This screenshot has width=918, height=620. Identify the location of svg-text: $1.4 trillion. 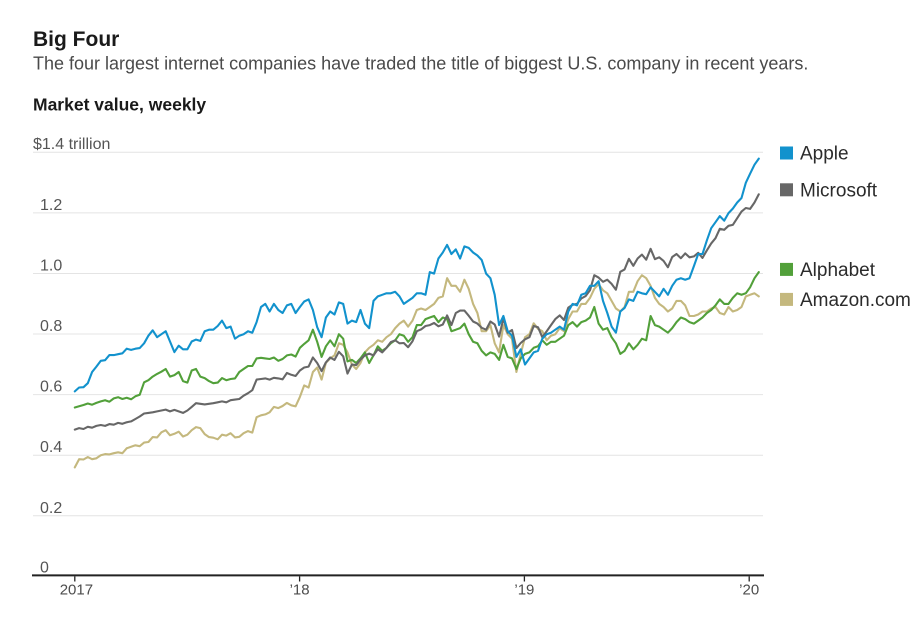
(71, 144).